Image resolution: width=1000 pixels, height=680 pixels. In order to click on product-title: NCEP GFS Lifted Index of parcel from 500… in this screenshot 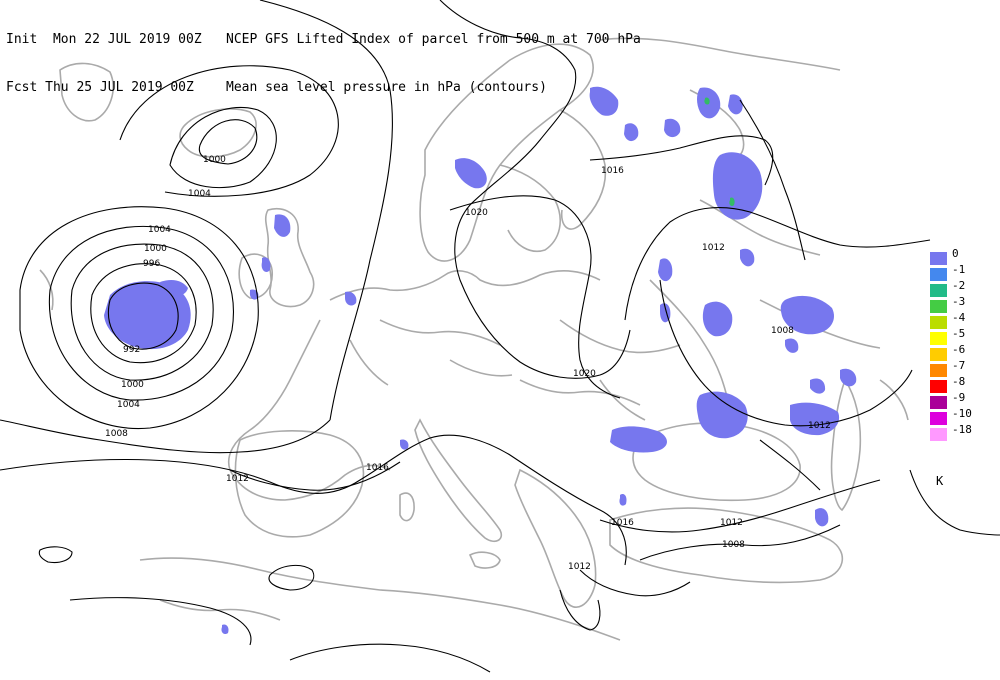, I will do `click(433, 39)`.